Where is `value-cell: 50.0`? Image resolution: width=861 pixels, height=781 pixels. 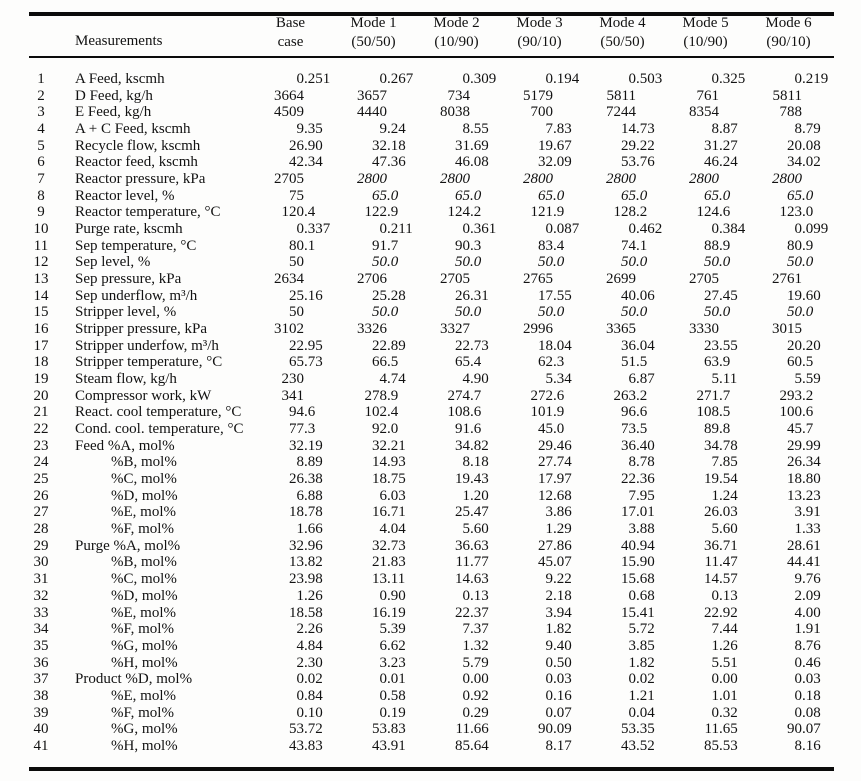
value-cell: 50.0 is located at coordinates (705, 312).